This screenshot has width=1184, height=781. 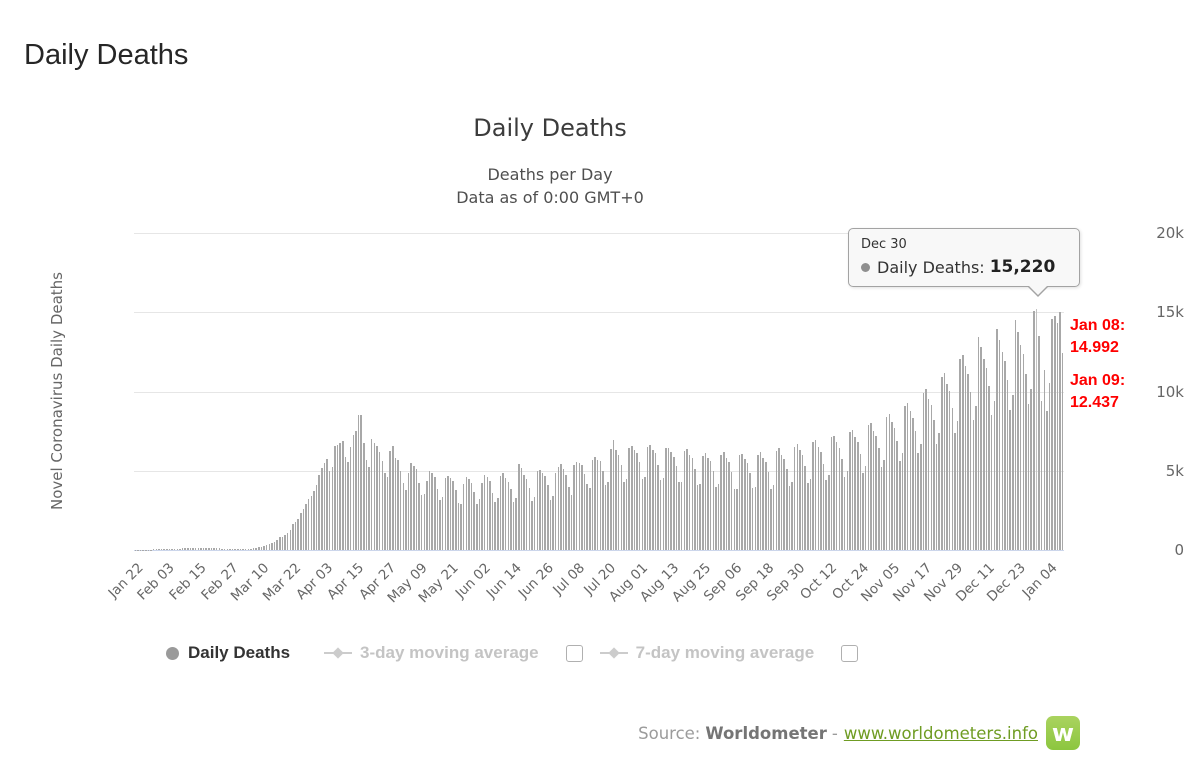 What do you see at coordinates (1063, 733) in the screenshot?
I see `worldometer-logo-icon: w` at bounding box center [1063, 733].